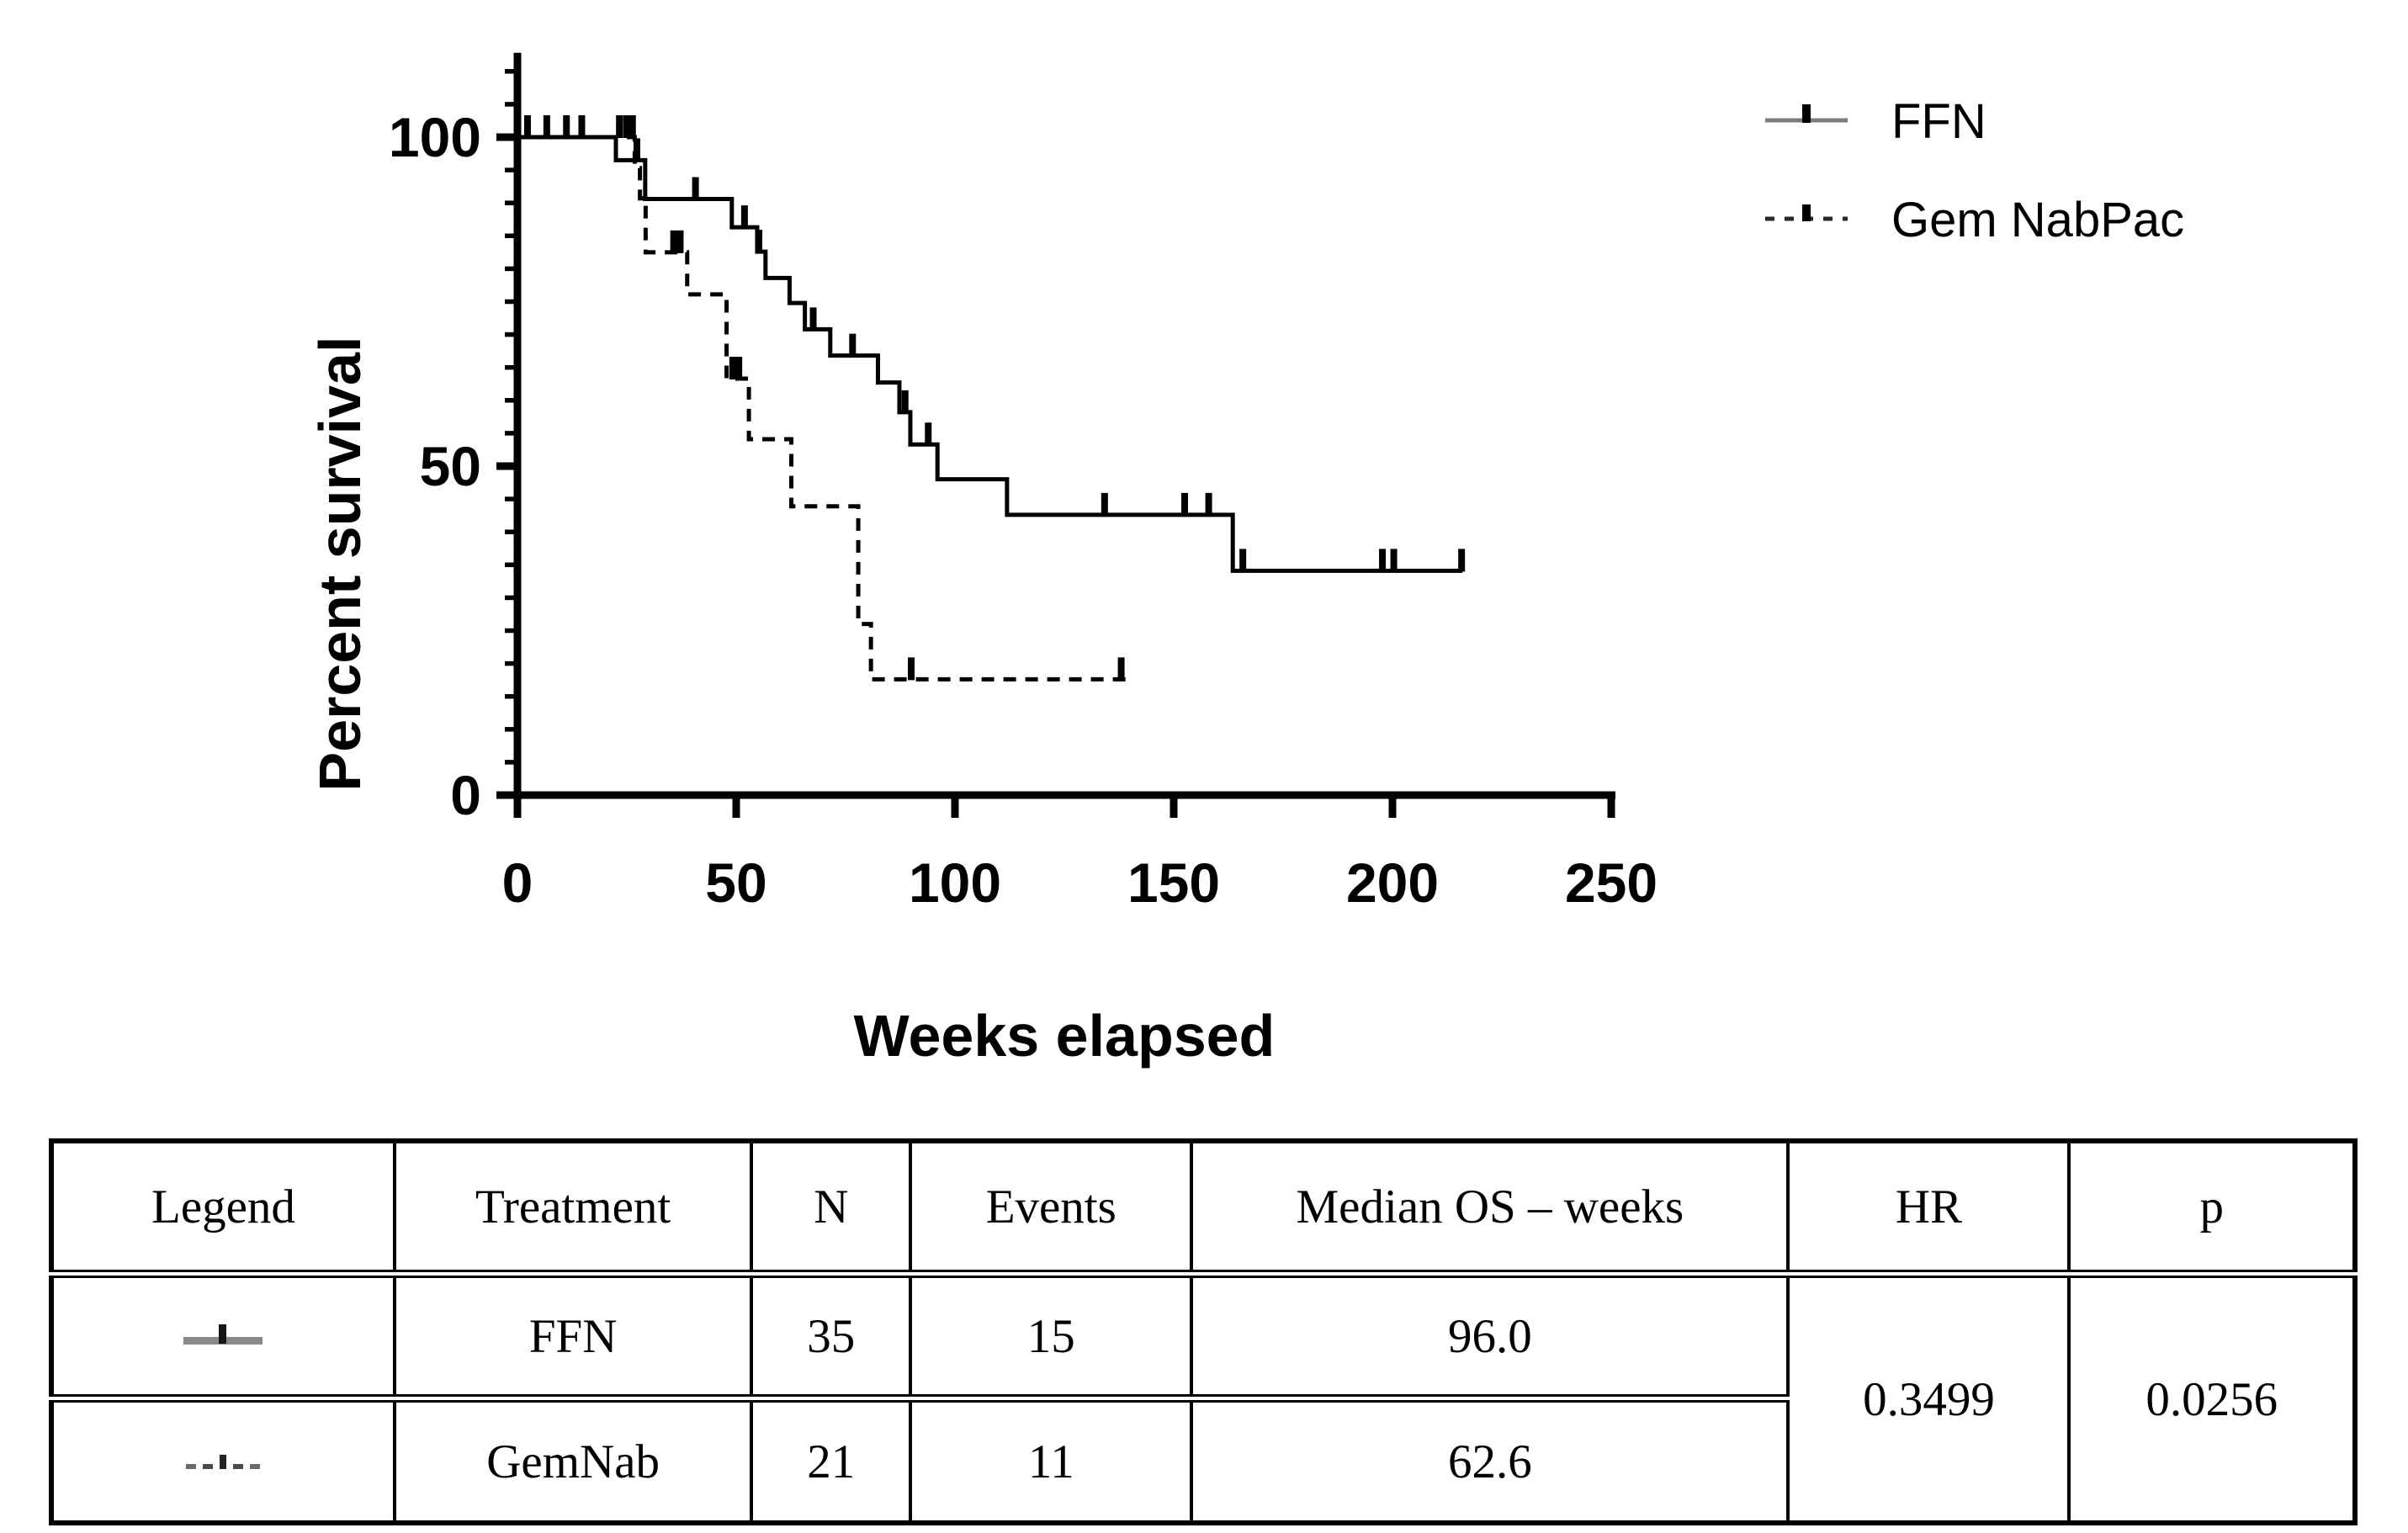 Image resolution: width=2408 pixels, height=1533 pixels. What do you see at coordinates (1490, 1208) in the screenshot?
I see `header-median-os: Median OS – weeks` at bounding box center [1490, 1208].